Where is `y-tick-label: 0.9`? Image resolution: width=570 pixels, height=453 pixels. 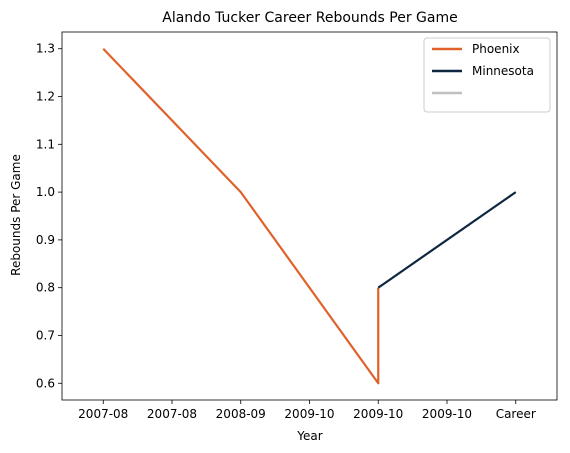
y-tick-label: 0.9 is located at coordinates (45, 240).